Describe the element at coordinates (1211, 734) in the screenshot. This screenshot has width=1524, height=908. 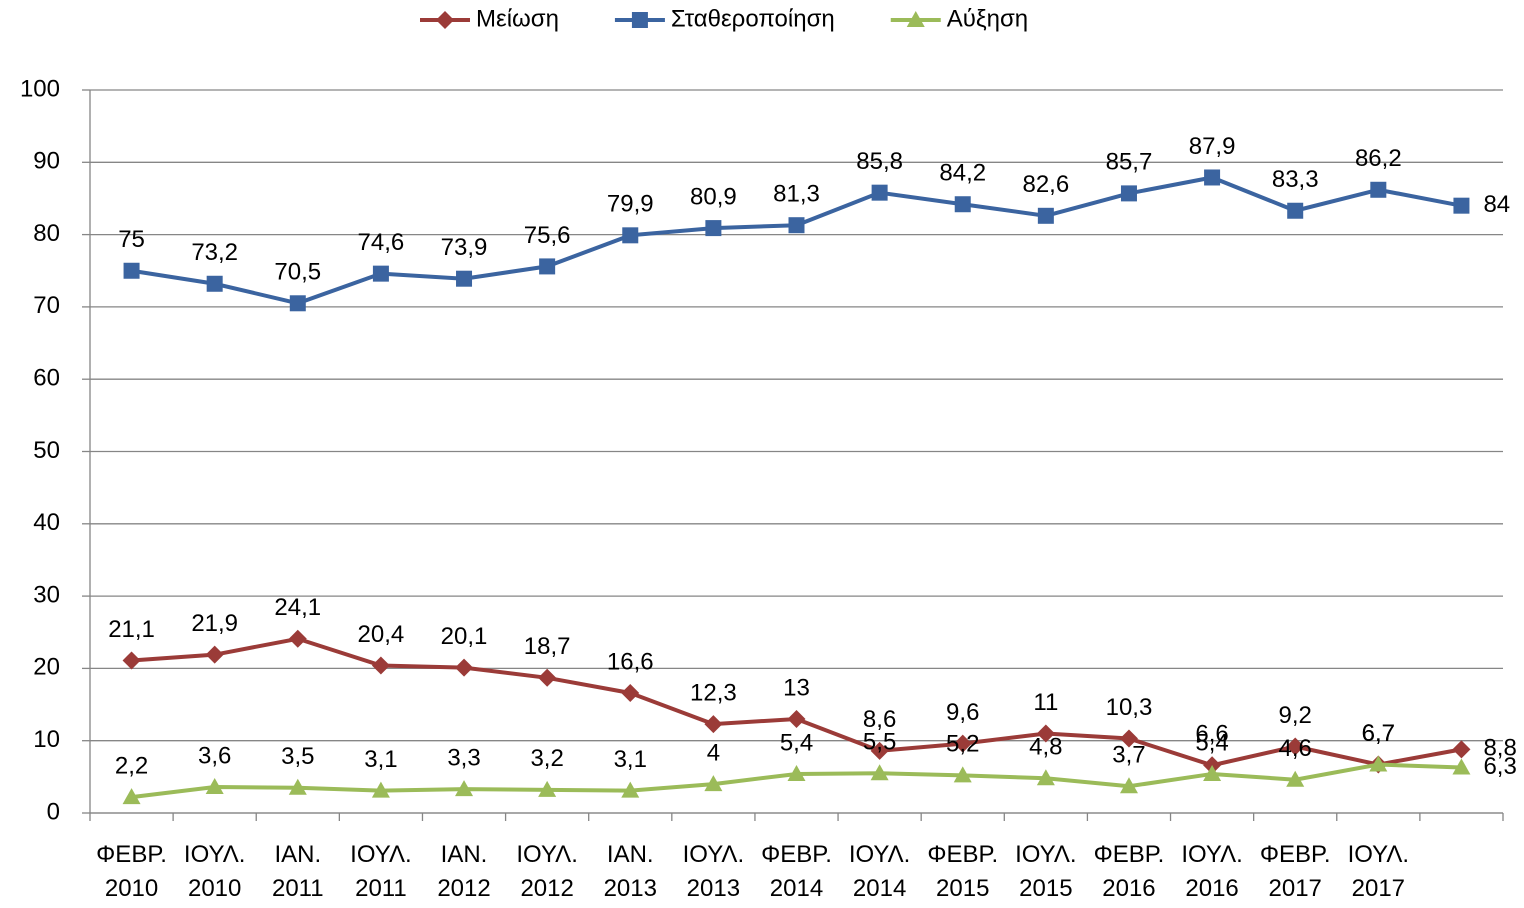
I see `data-label: 6,6` at that location.